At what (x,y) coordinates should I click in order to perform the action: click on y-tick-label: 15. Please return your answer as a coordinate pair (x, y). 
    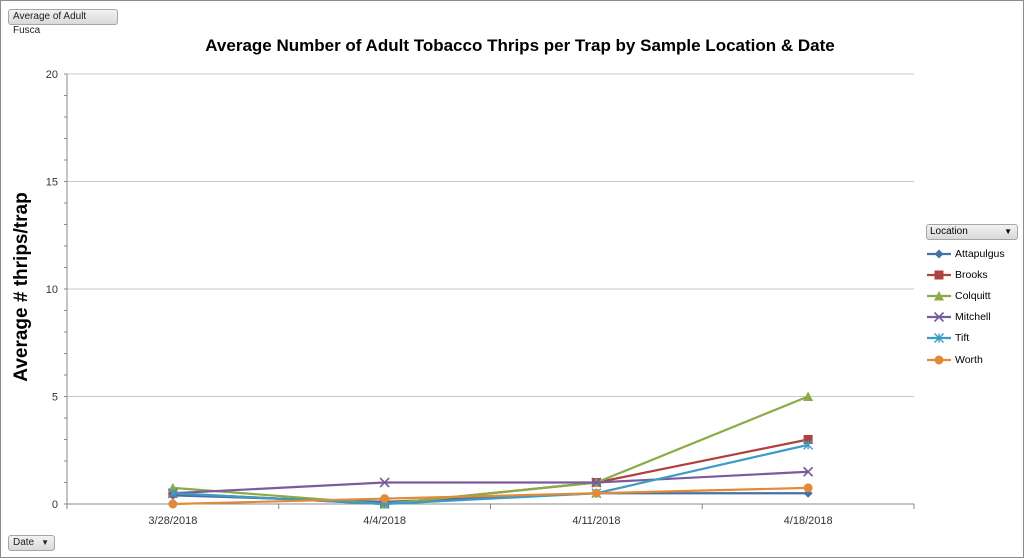
    Looking at the image, I should click on (52, 183).